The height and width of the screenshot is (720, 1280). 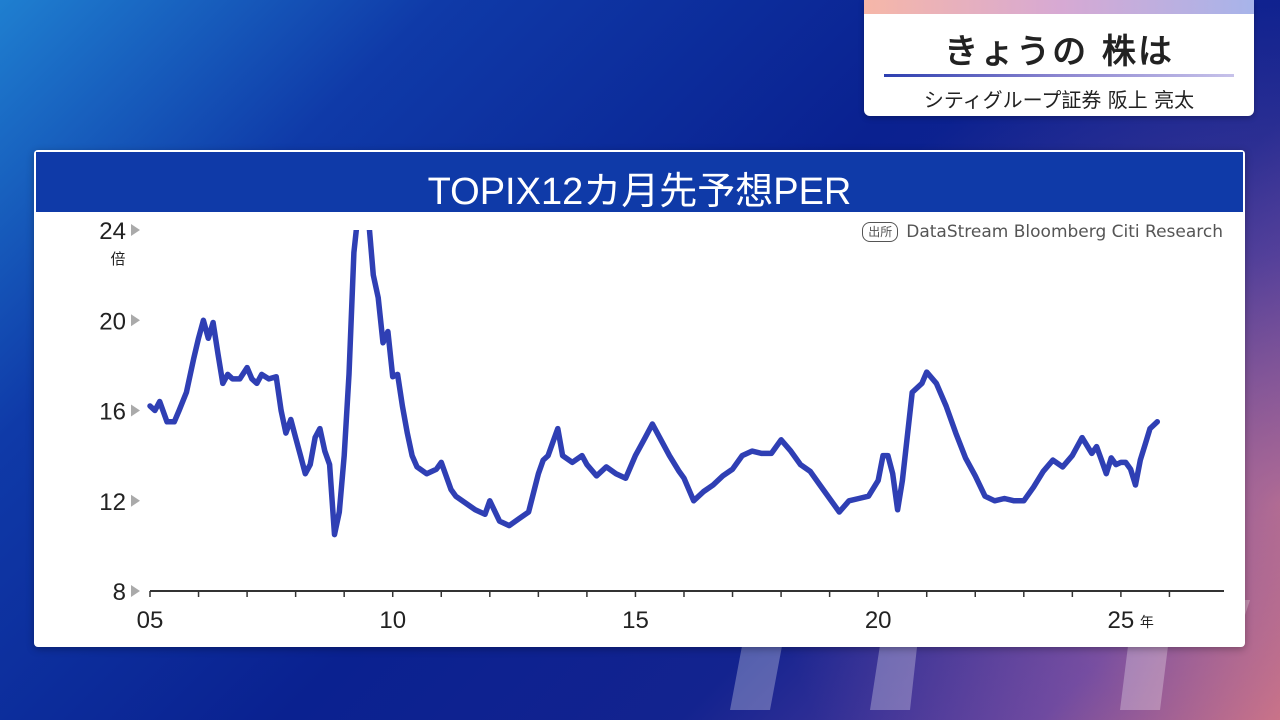 I want to click on source-note: 出所 DataStream Bloomberg Citi Research, so click(x=1042, y=232).